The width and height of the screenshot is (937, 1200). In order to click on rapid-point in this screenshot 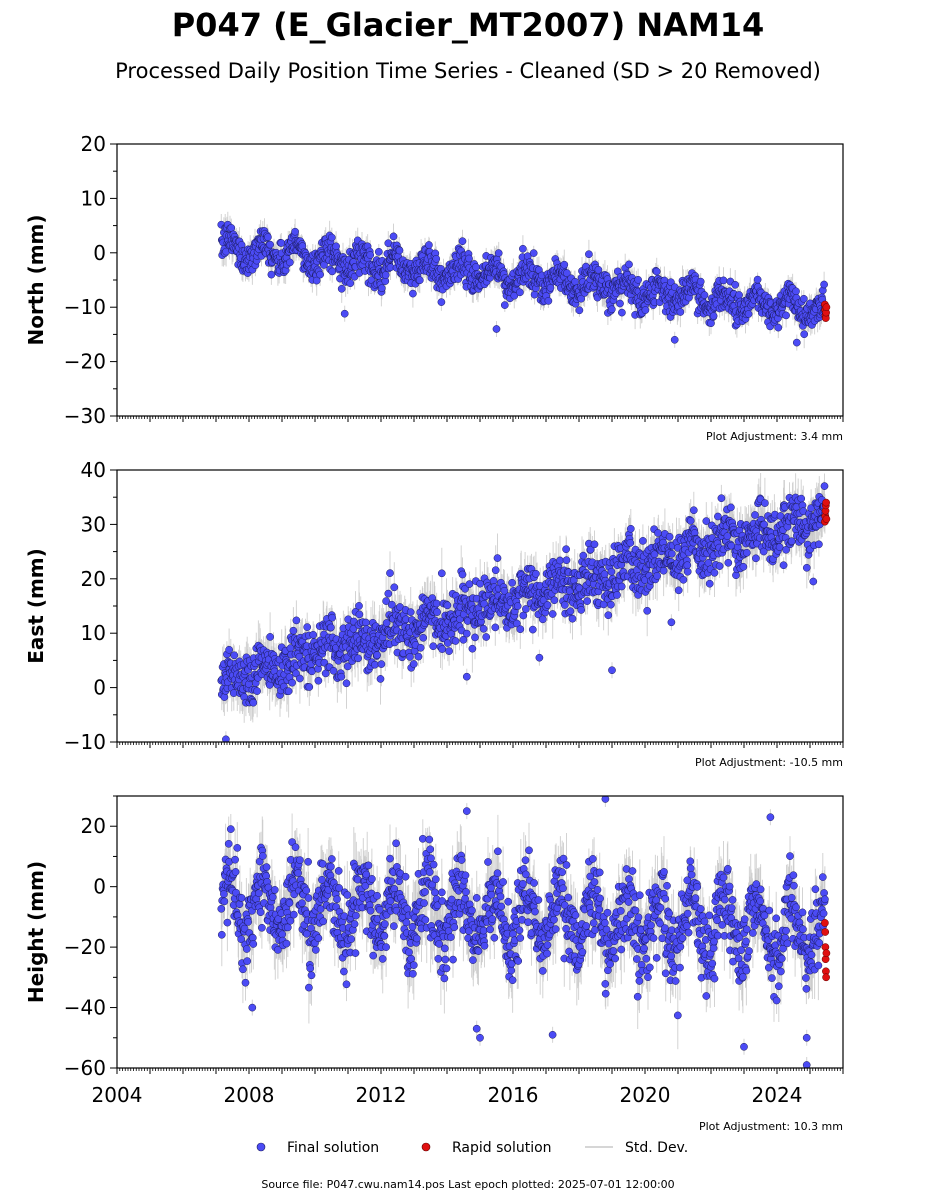, I will do `click(826, 953)`.